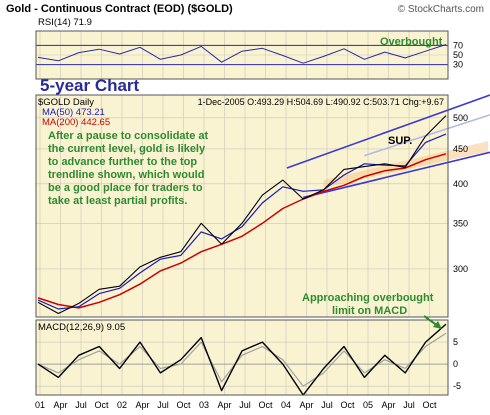 This screenshot has width=490, height=415. Describe the element at coordinates (457, 386) in the screenshot. I see `macd-tick-label: -5` at that location.